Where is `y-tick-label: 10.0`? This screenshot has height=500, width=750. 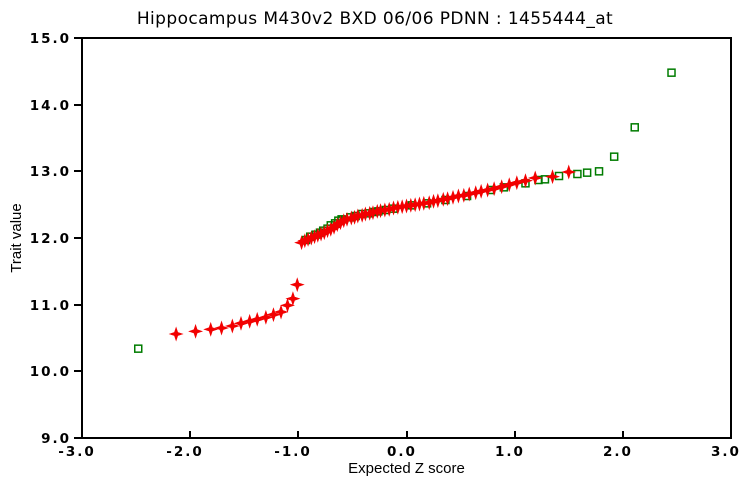
y-tick-label: 10.0 is located at coordinates (50, 372).